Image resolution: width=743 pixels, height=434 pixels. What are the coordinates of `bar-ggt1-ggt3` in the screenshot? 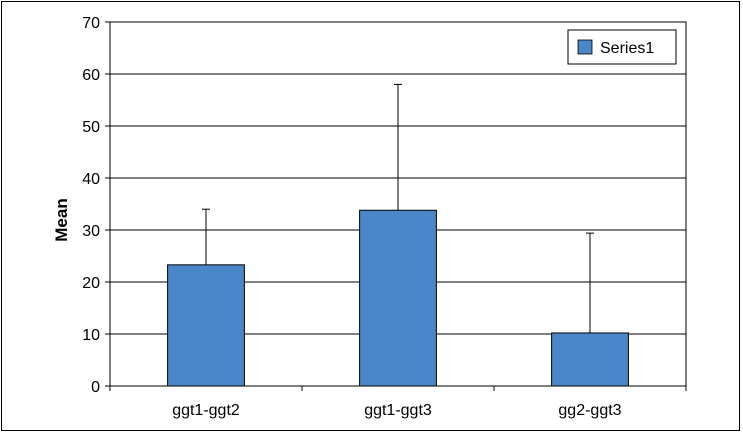 It's located at (398, 298).